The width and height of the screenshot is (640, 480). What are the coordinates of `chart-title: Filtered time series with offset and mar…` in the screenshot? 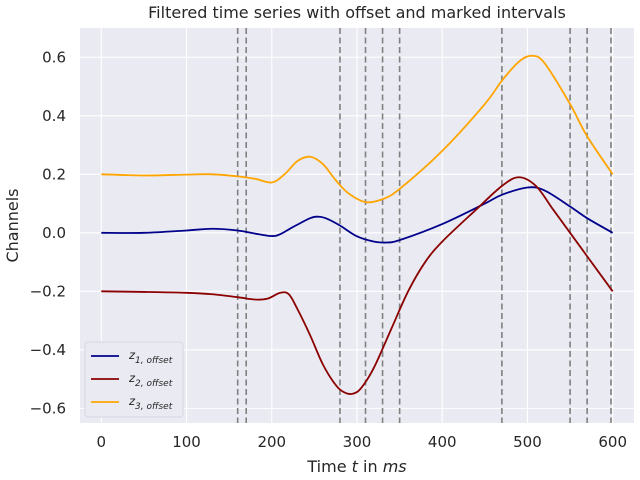 It's located at (357, 12).